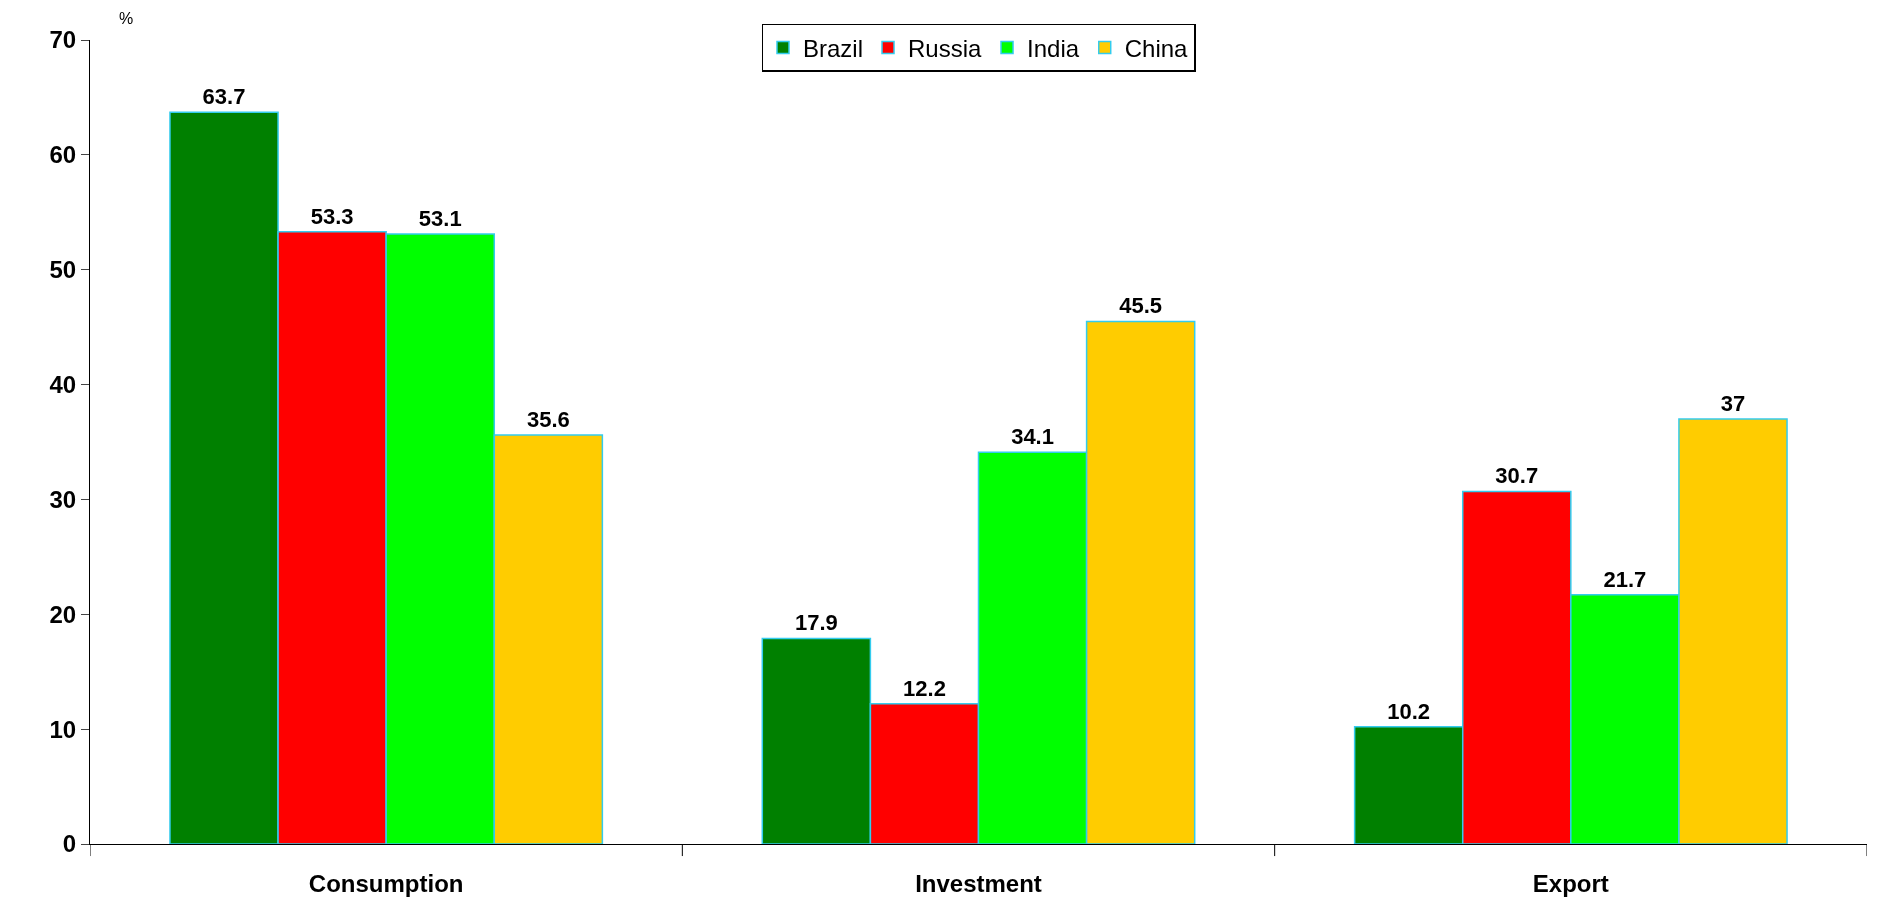 Image resolution: width=1887 pixels, height=924 pixels. Describe the element at coordinates (63, 155) in the screenshot. I see `y-tick-label: 60` at that location.